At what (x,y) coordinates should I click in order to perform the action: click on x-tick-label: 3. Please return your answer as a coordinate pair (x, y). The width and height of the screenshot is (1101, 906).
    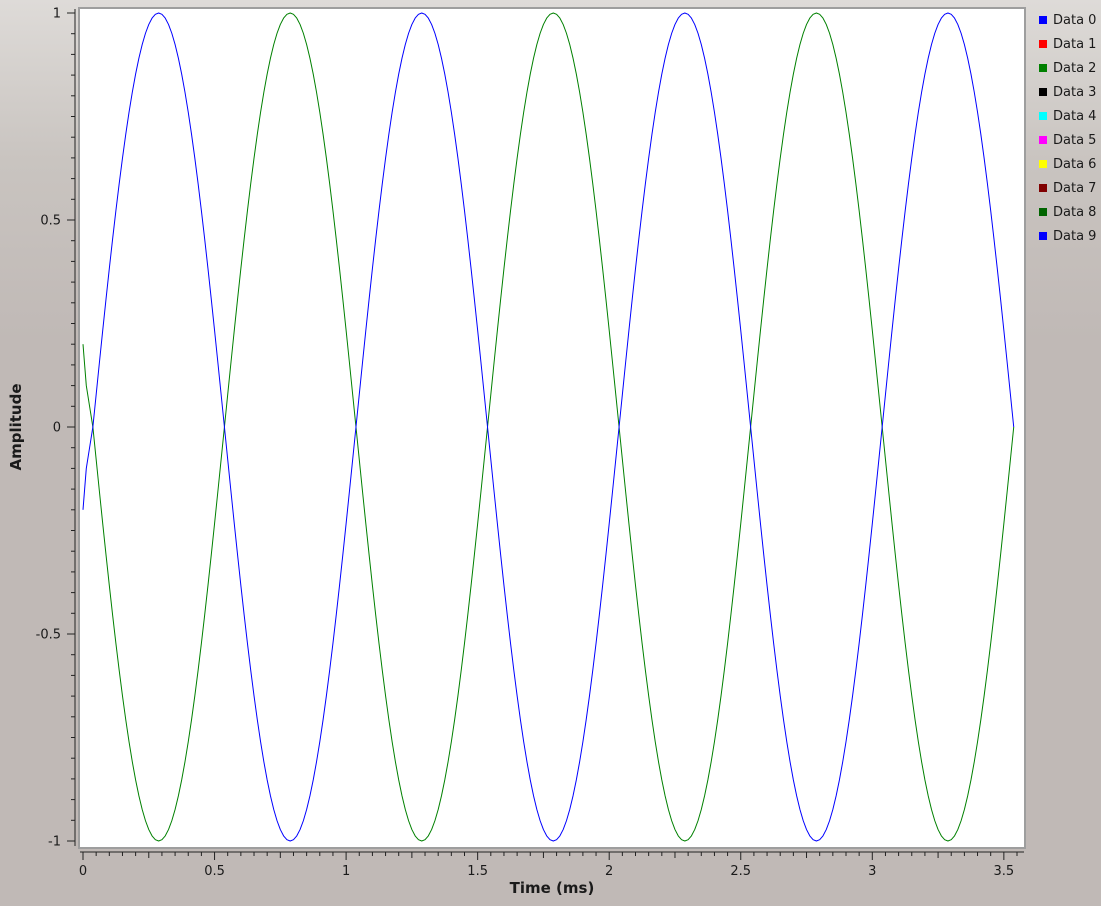
    Looking at the image, I should click on (872, 871).